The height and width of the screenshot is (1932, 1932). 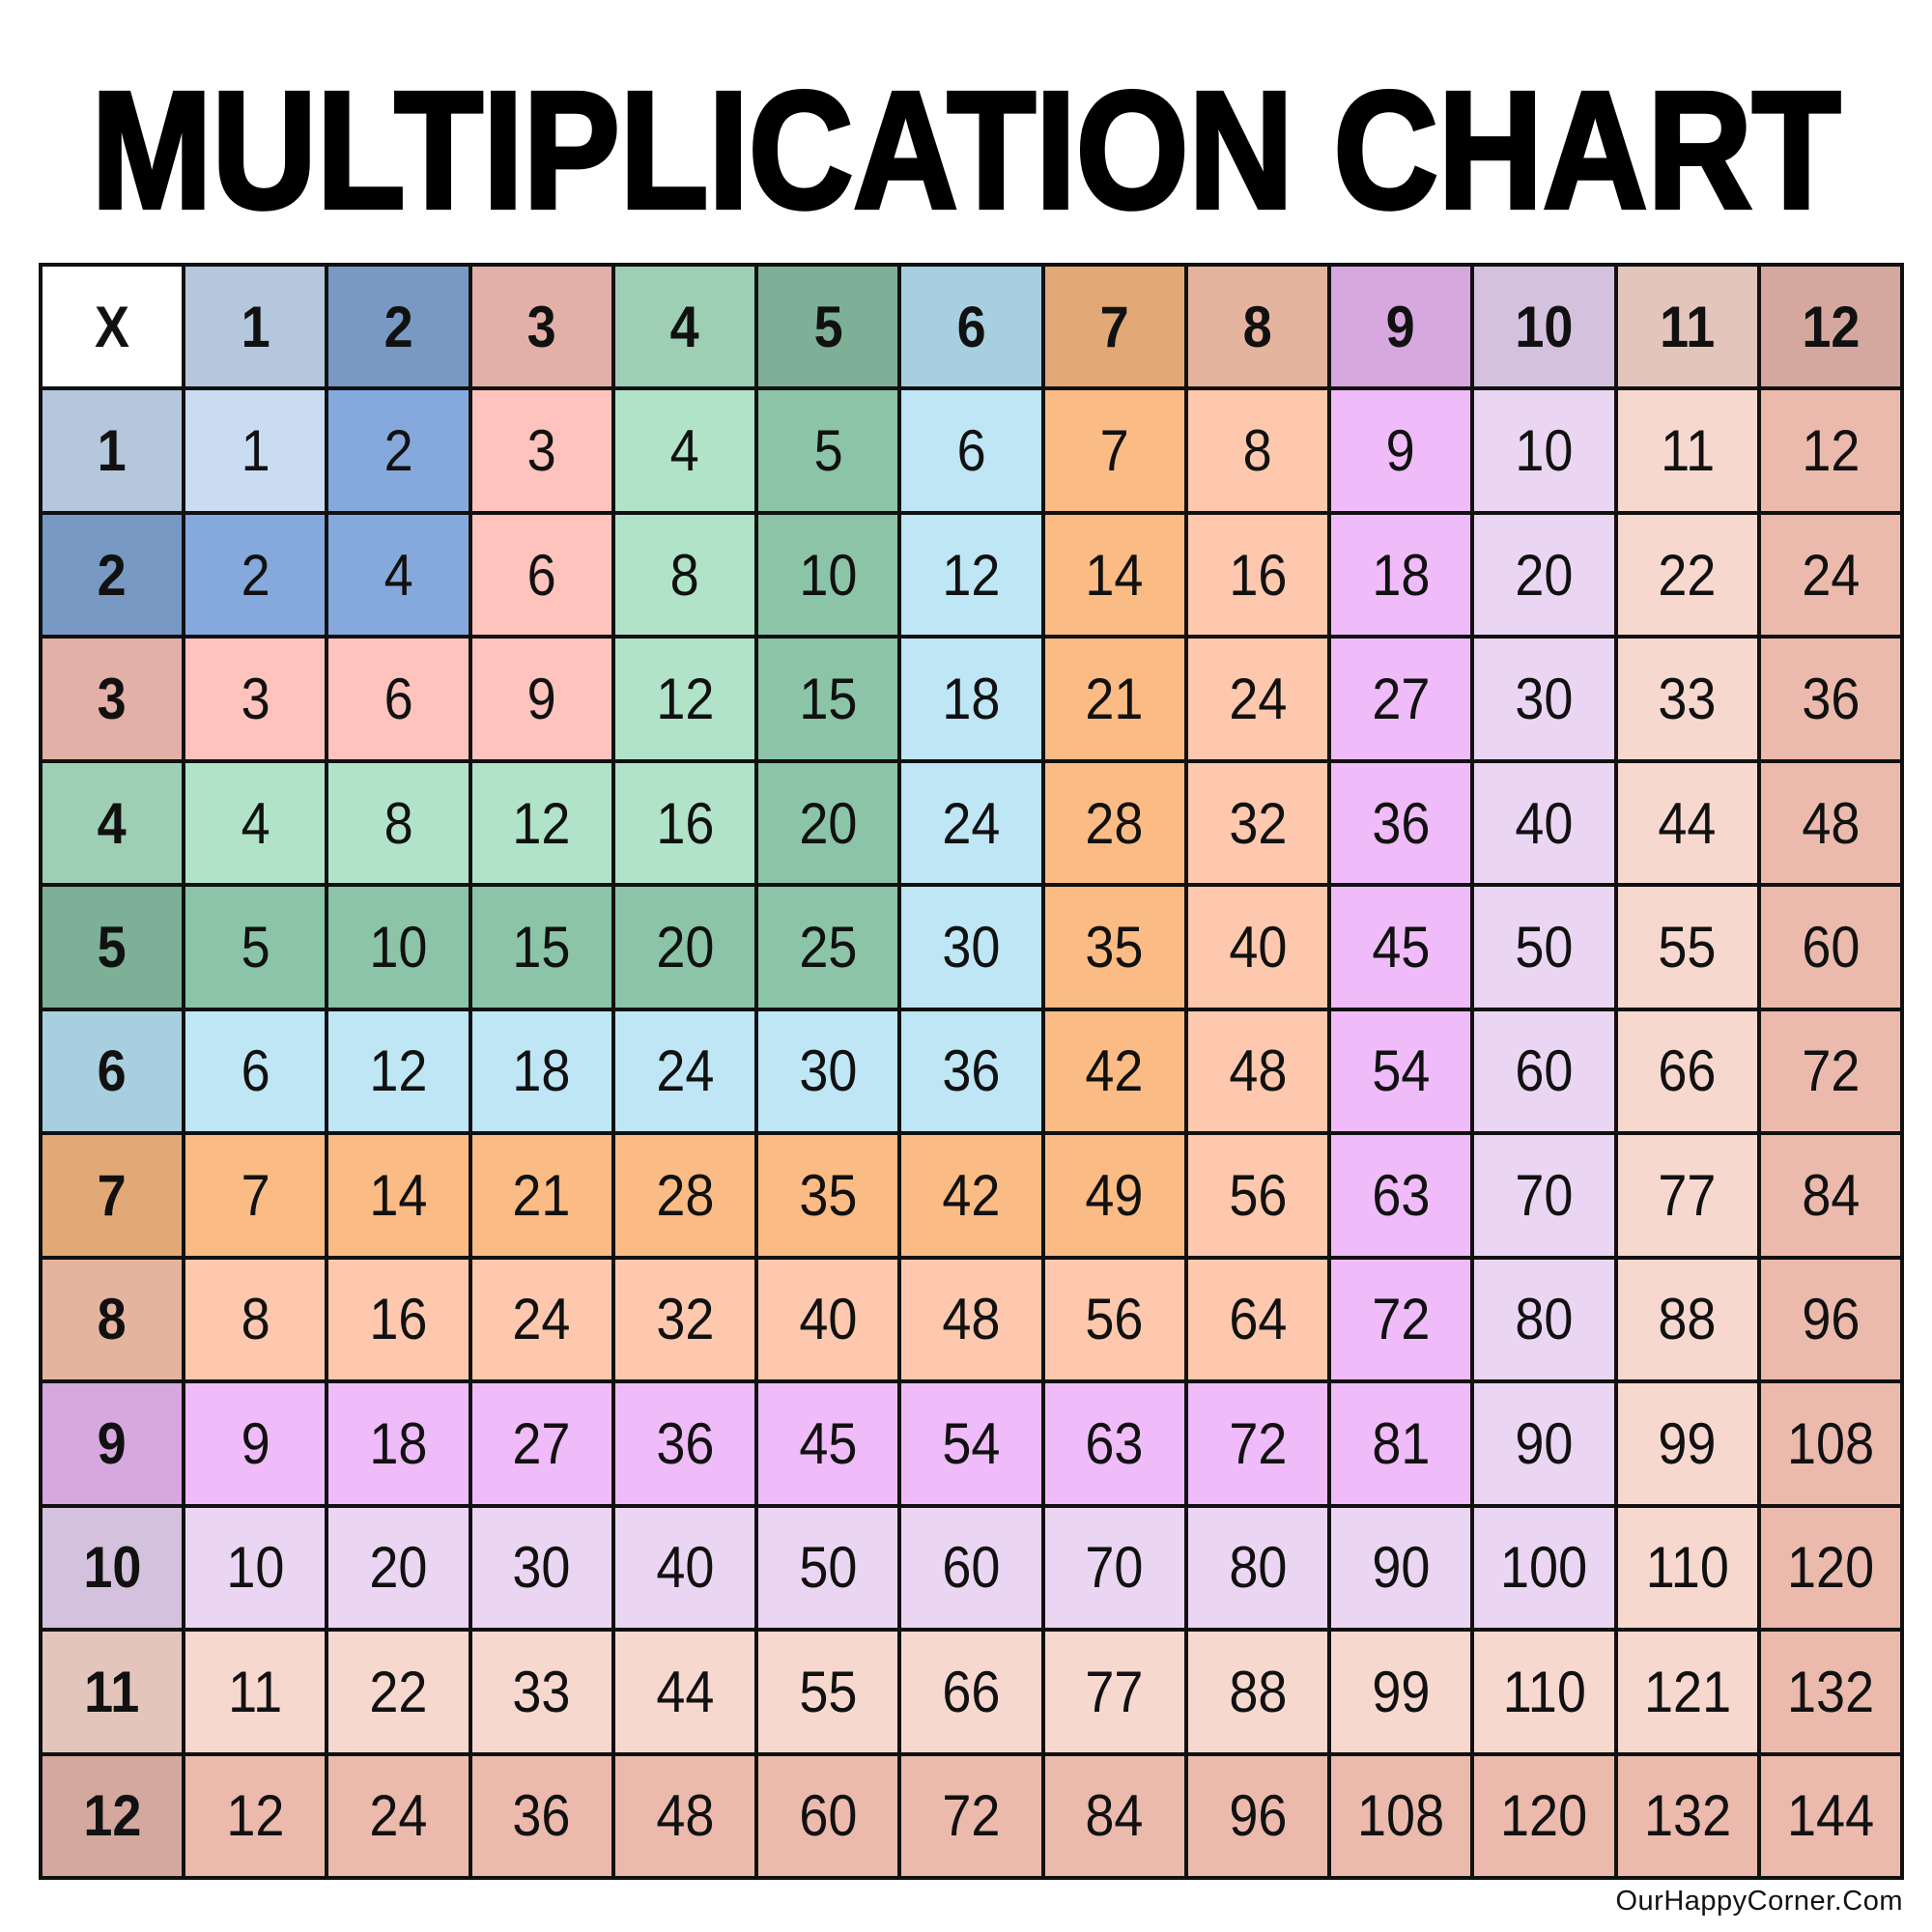 What do you see at coordinates (398, 1816) in the screenshot?
I see `cell-value: 24` at bounding box center [398, 1816].